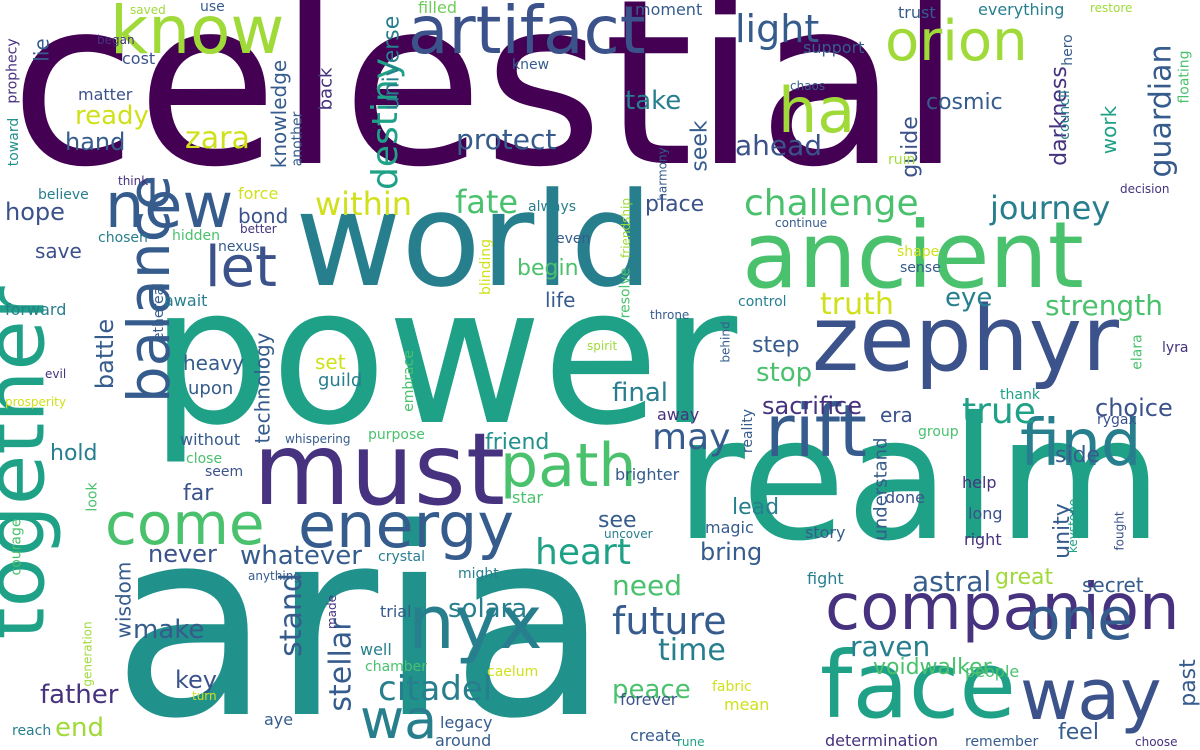 Image resolution: width=1200 pixels, height=750 pixels. I want to click on word-crystal: crystal, so click(401, 557).